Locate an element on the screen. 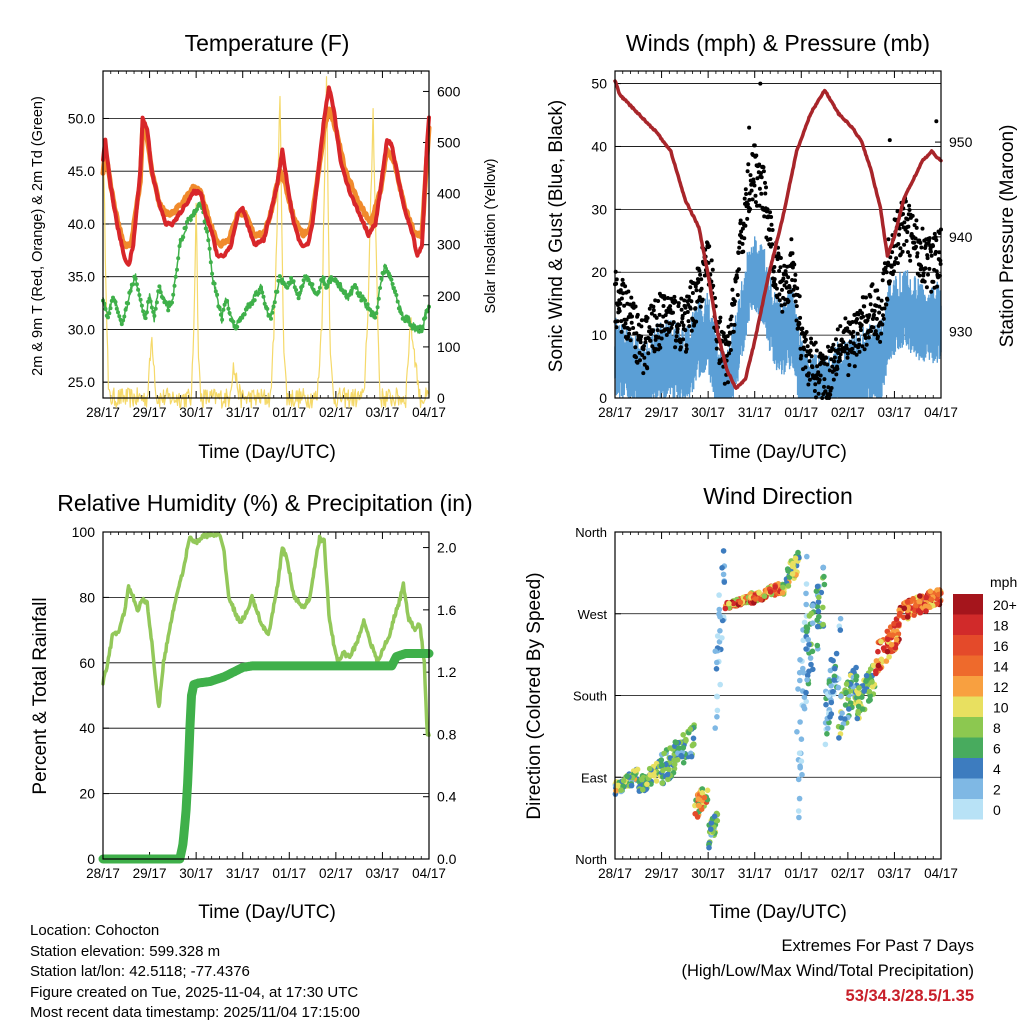 The width and height of the screenshot is (1024, 1024). y-tick-label: 60 is located at coordinates (87, 663).